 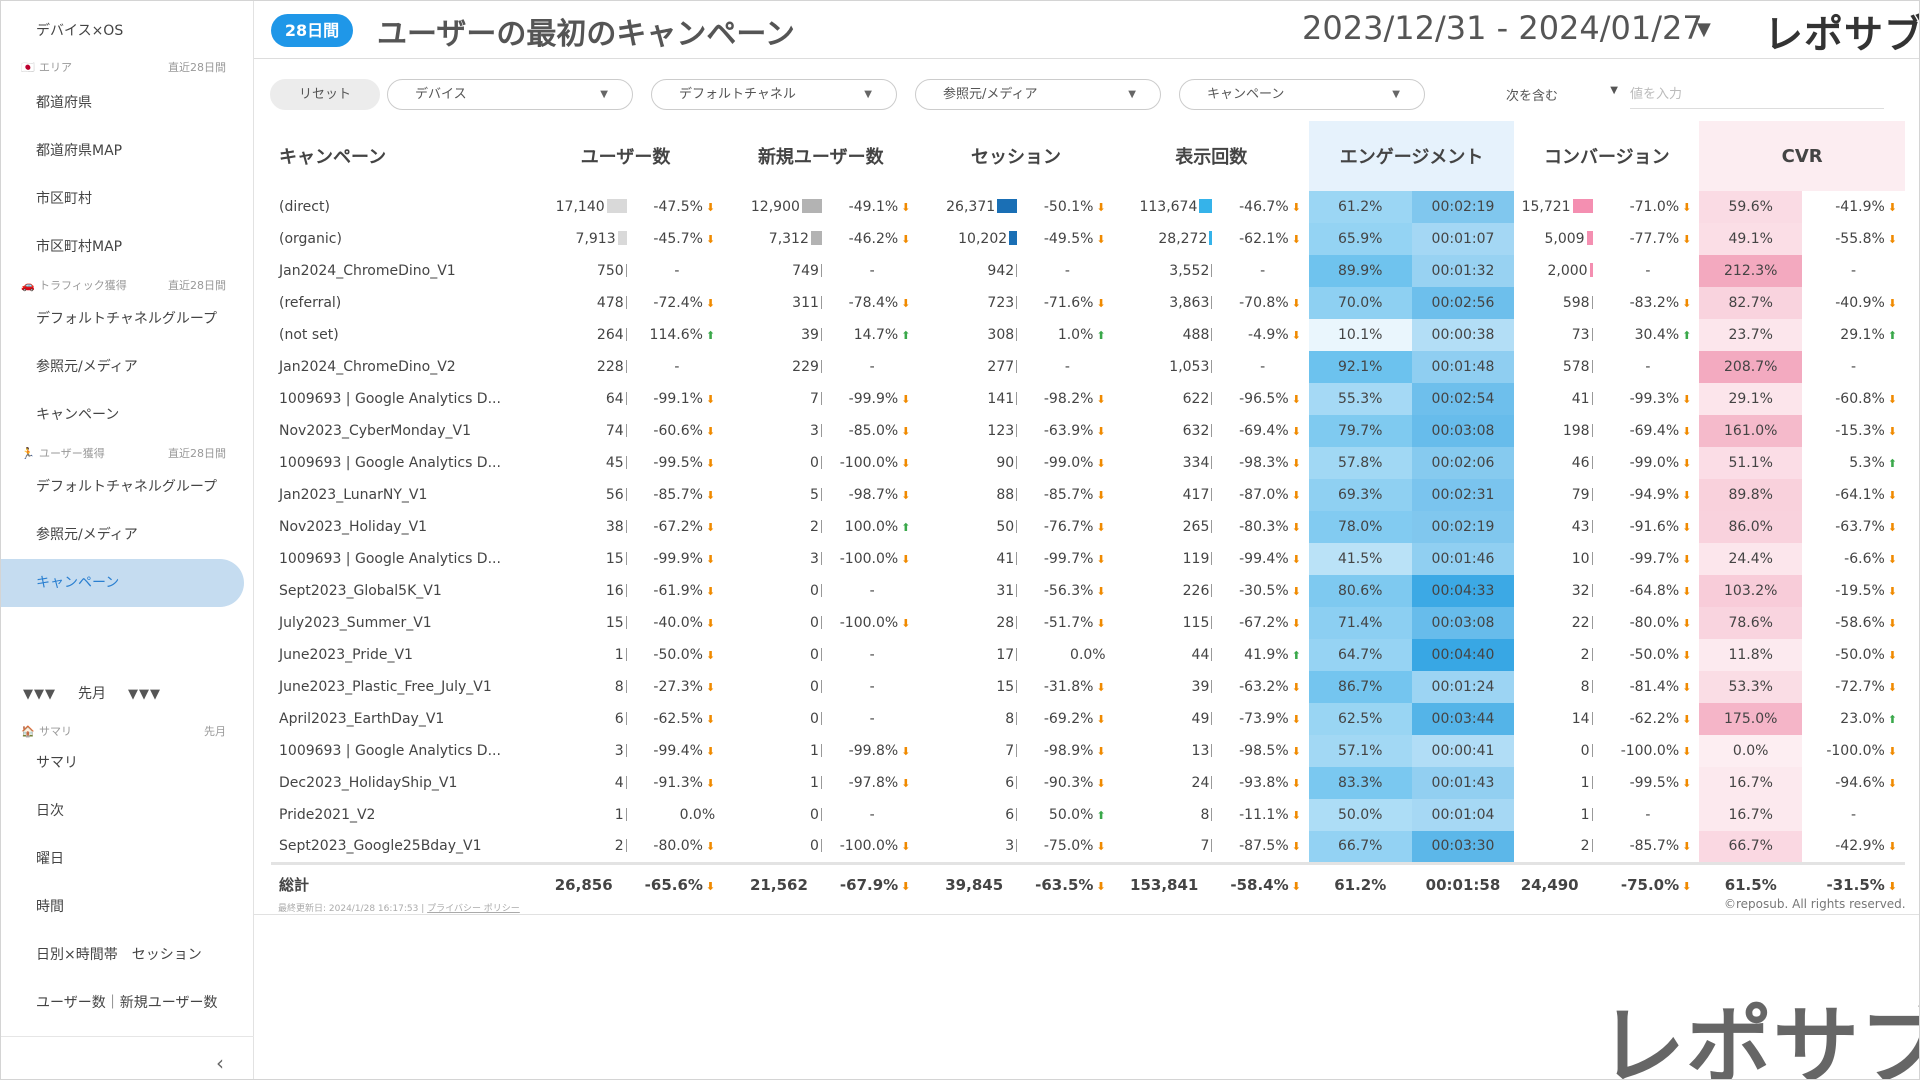 I want to click on change-cell: -64.1% ⬇, so click(x=1853, y=495).